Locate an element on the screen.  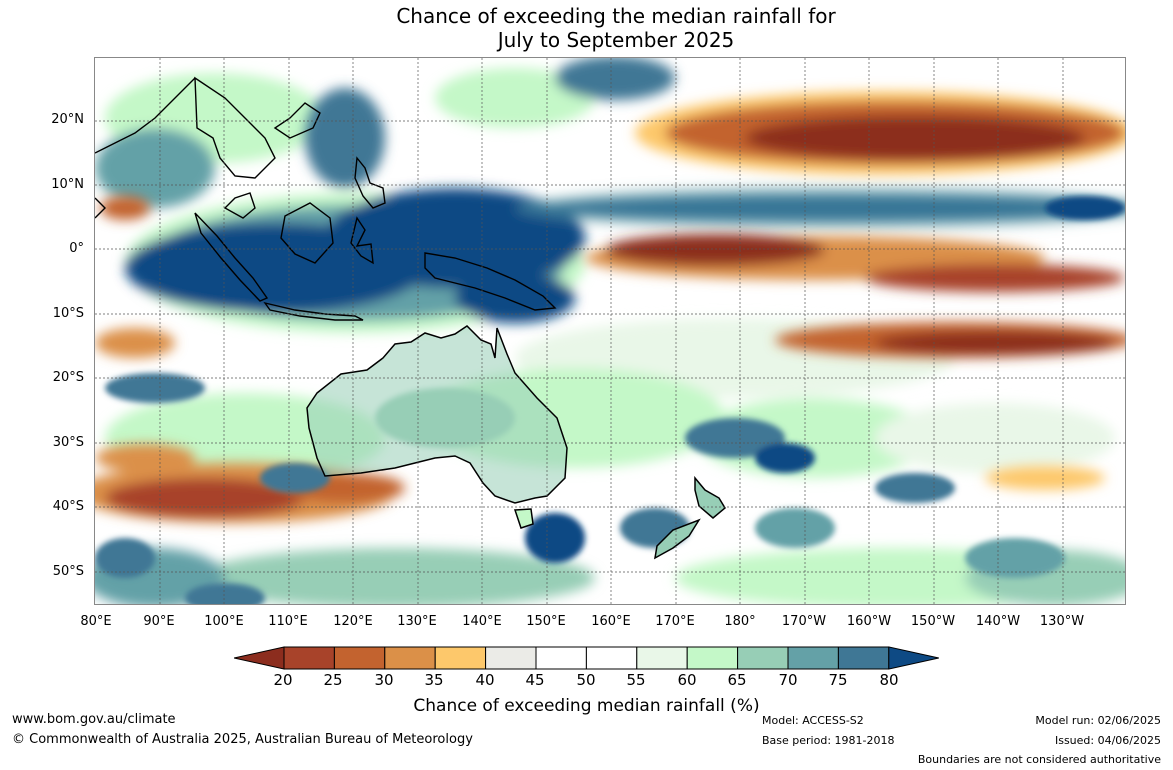
colorbar-tick: 20 is located at coordinates (283, 680).